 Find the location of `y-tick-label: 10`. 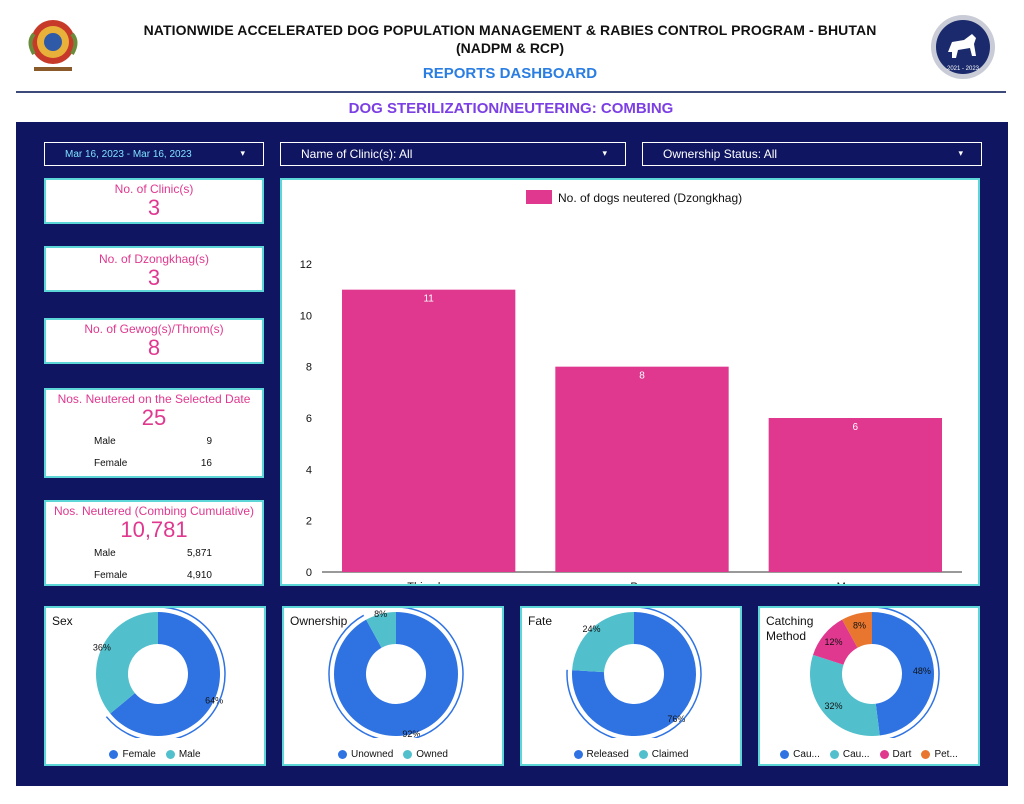

y-tick-label: 10 is located at coordinates (306, 316).